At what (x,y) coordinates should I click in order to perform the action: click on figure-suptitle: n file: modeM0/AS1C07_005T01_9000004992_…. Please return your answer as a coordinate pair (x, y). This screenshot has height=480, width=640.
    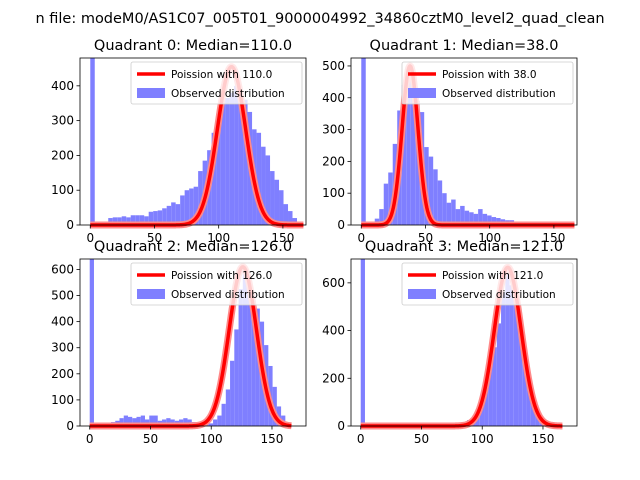
    Looking at the image, I should click on (319, 19).